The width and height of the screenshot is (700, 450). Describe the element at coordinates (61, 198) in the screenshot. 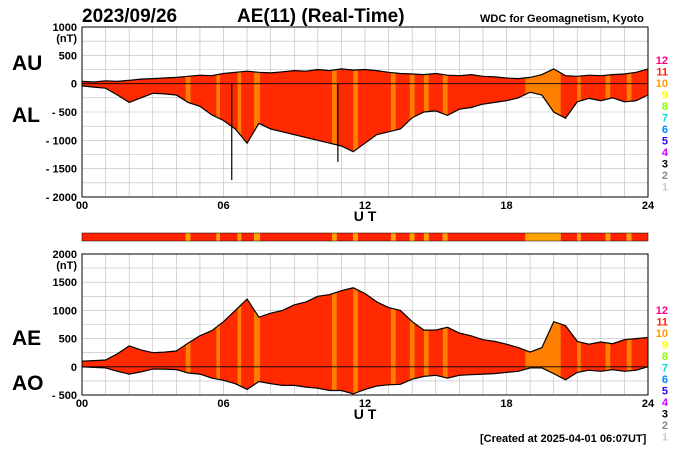

I see `aual-y-tick-label: - 2000` at that location.